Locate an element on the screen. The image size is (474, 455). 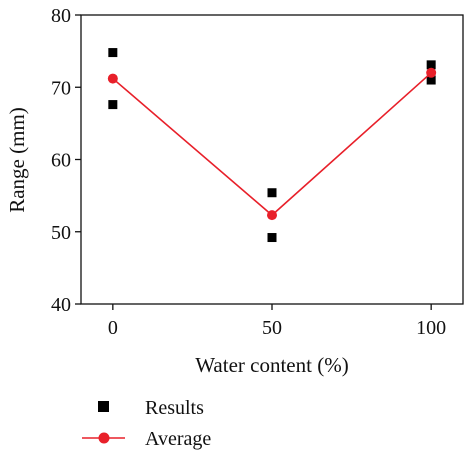
y-tick-label: 50 is located at coordinates (61, 233).